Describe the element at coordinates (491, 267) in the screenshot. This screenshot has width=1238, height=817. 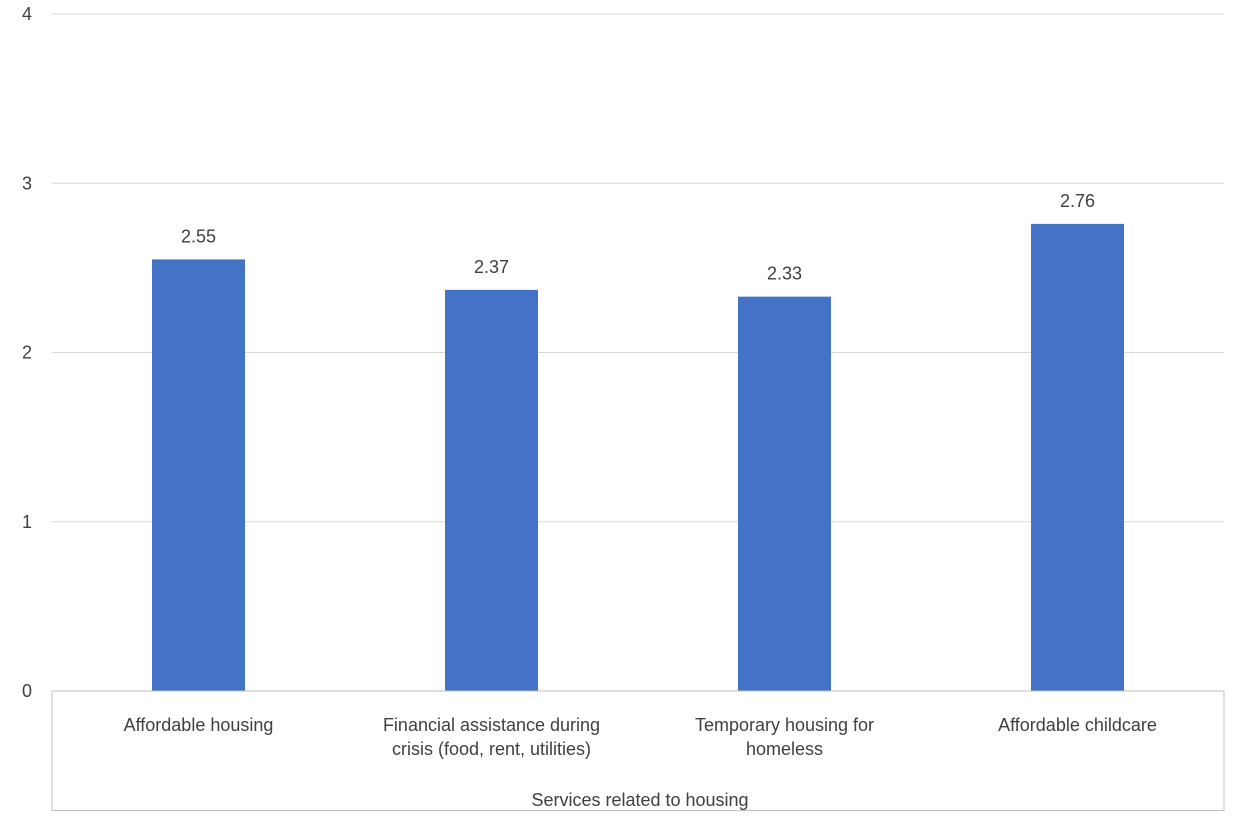
I see `data-label: 2.37` at that location.